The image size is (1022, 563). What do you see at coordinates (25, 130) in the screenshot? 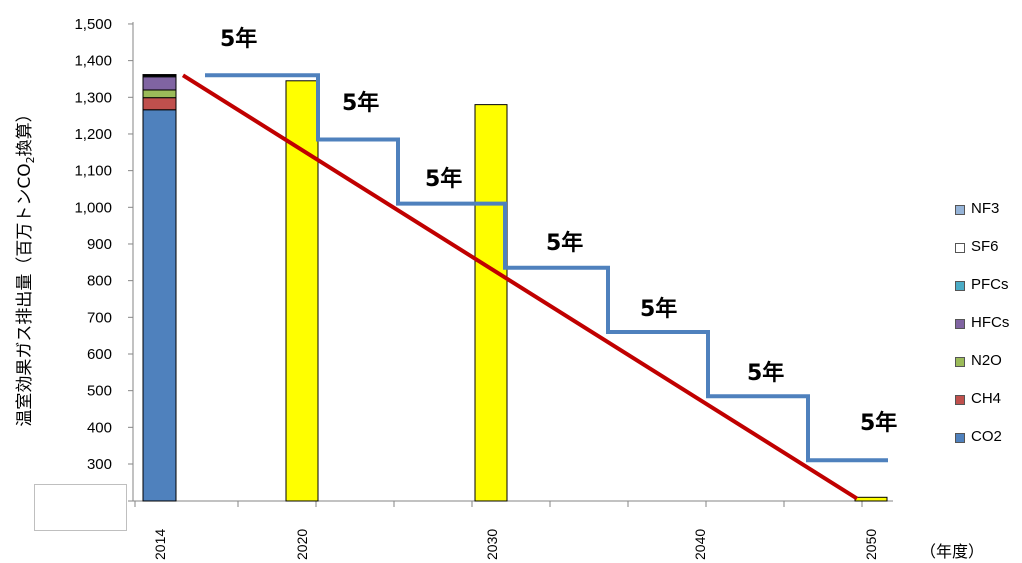
I see `y-axis-label-tail: 換算）` at bounding box center [25, 130].